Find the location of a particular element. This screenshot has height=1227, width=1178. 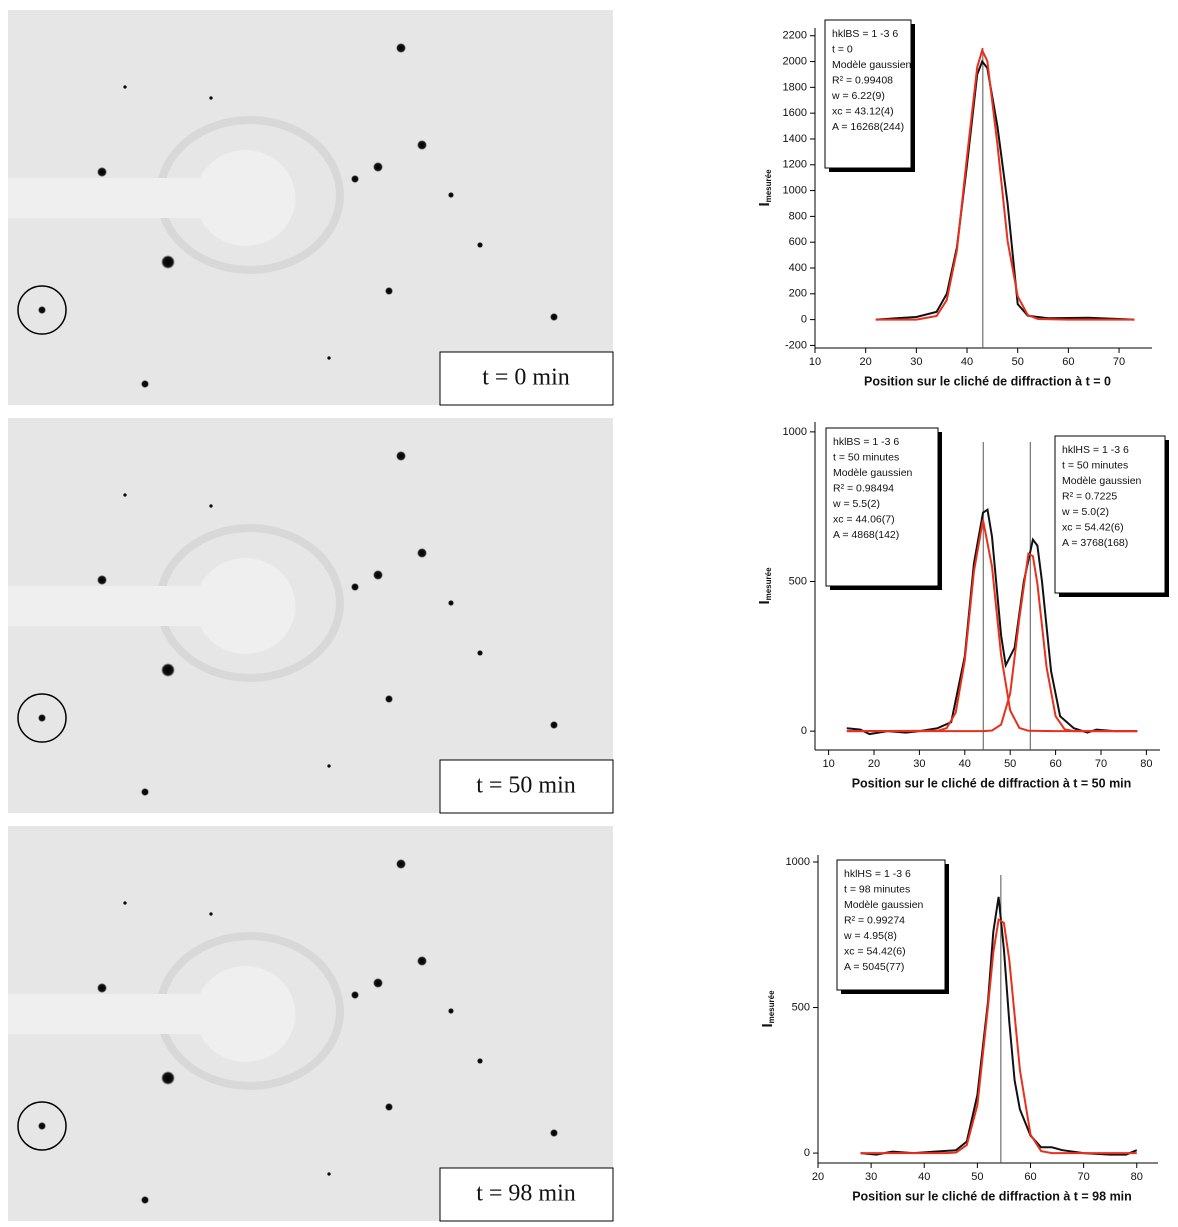

y-tick-label: 1600 is located at coordinates (795, 113).